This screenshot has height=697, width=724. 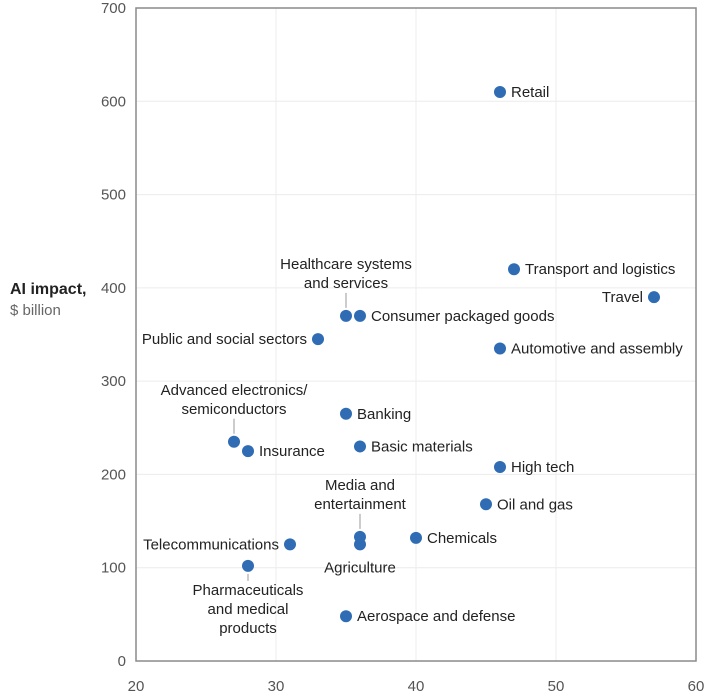 I want to click on point-pharmaceuticals-and-medical-products: Pharmaceuticals and medical products, so click(x=248, y=598).